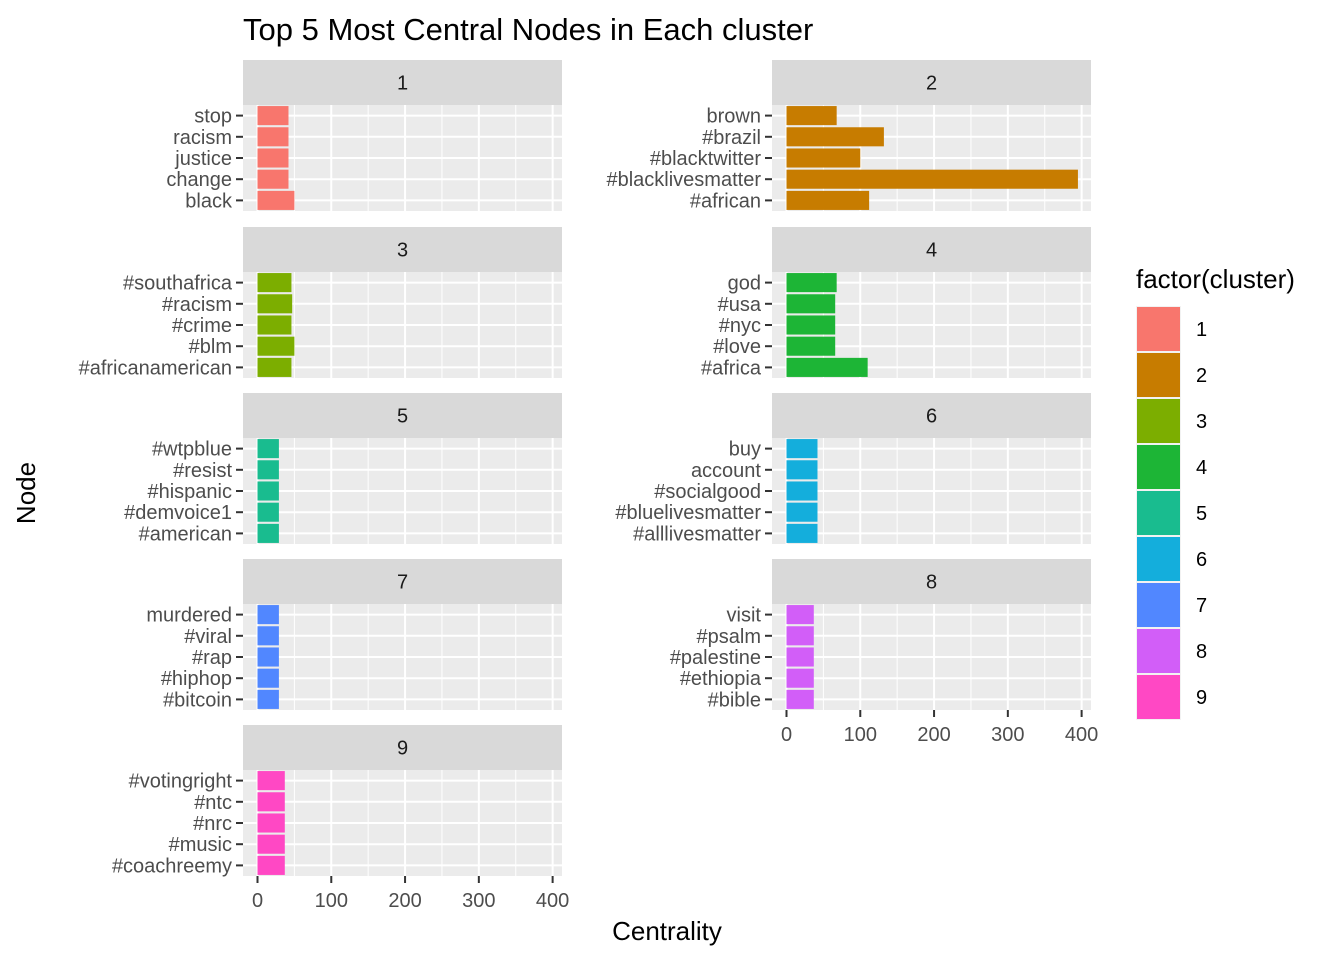 This screenshot has width=1344, height=960. What do you see at coordinates (740, 305) in the screenshot?
I see `node-label: #usa` at bounding box center [740, 305].